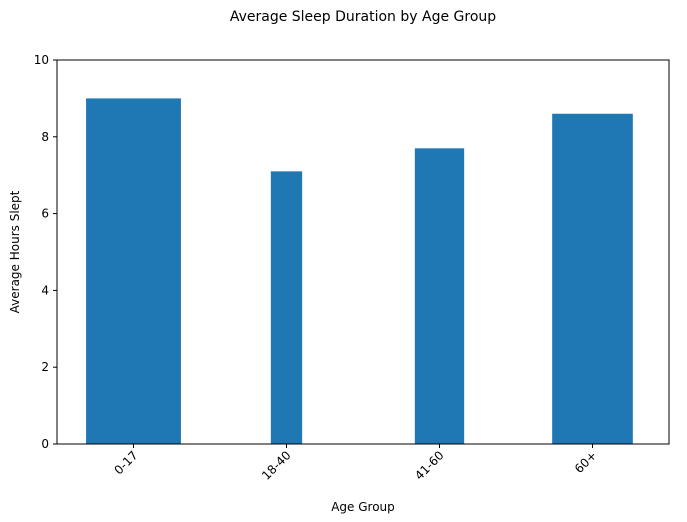 This screenshot has height=522, width=687. Describe the element at coordinates (592, 278) in the screenshot. I see `bar-60+` at that location.